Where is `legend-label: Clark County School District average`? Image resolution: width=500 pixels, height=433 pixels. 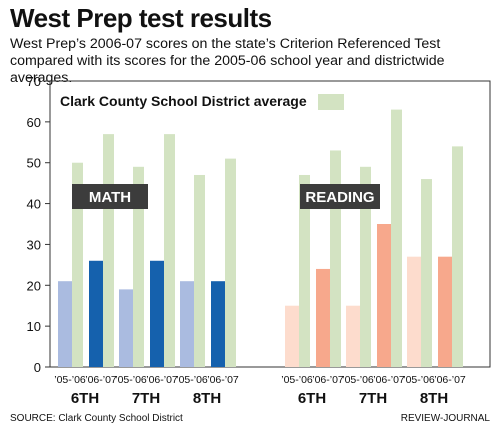 legend-label: Clark County School District average is located at coordinates (183, 101).